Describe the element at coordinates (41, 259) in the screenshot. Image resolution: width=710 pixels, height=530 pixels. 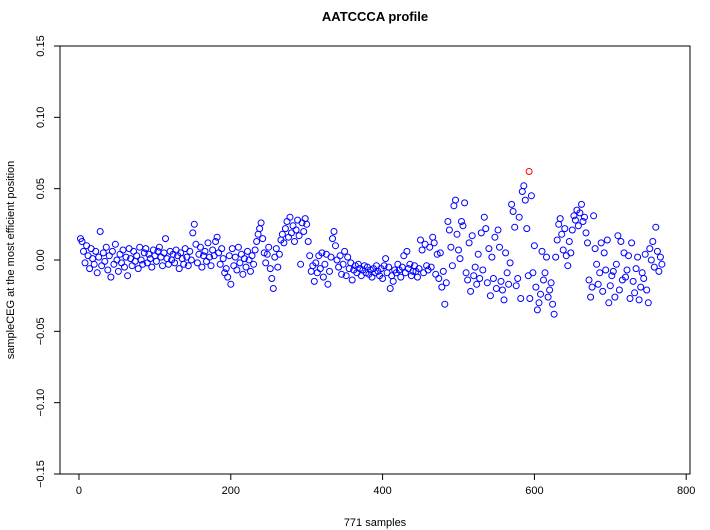
I see `y-tick-label: 0.00` at that location.